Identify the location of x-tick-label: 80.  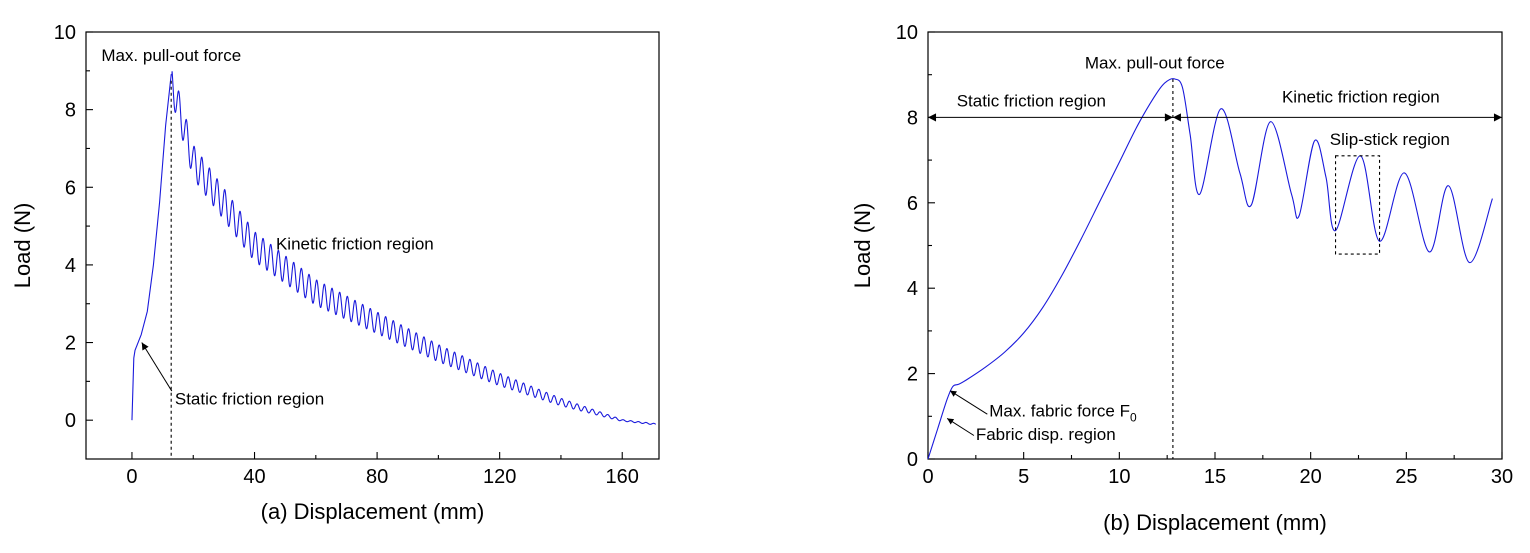
(377, 477).